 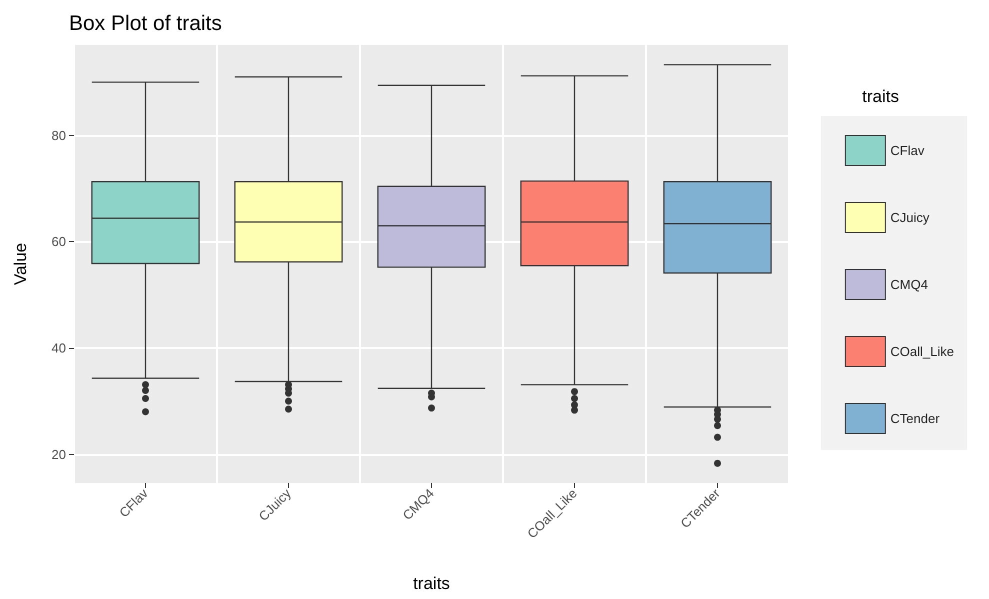 I want to click on x-axis-title: traits, so click(x=431, y=583).